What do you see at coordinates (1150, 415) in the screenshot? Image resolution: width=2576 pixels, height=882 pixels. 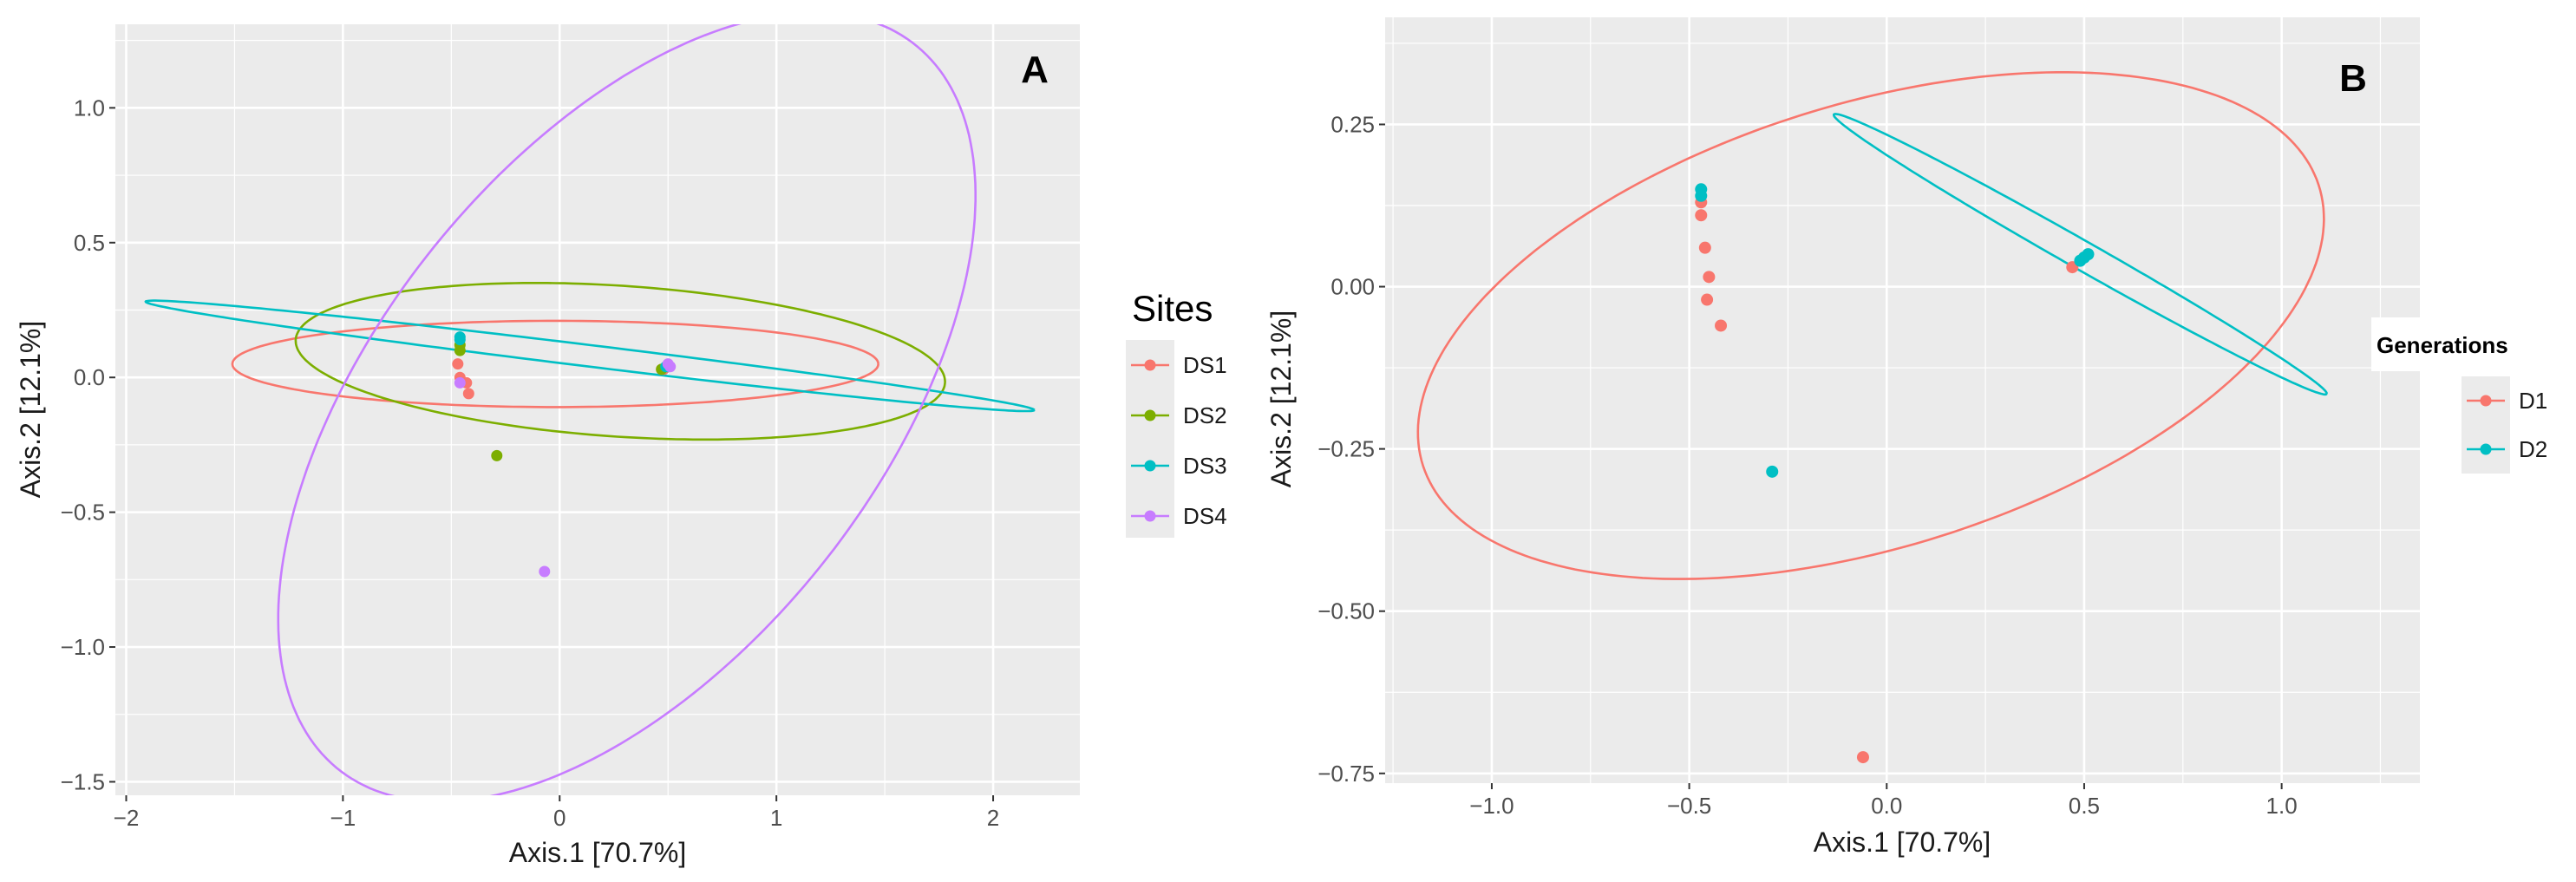 I see `legend-key-point-ds2` at bounding box center [1150, 415].